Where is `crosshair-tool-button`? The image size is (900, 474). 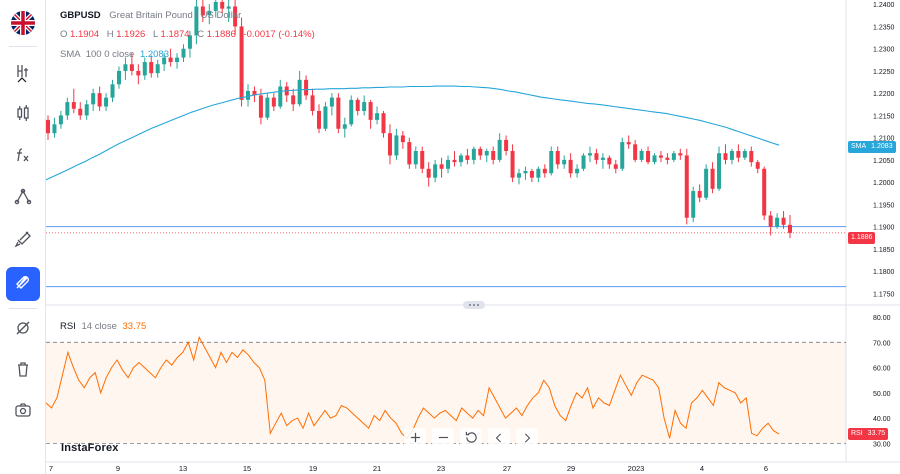 crosshair-tool-button is located at coordinates (23, 73).